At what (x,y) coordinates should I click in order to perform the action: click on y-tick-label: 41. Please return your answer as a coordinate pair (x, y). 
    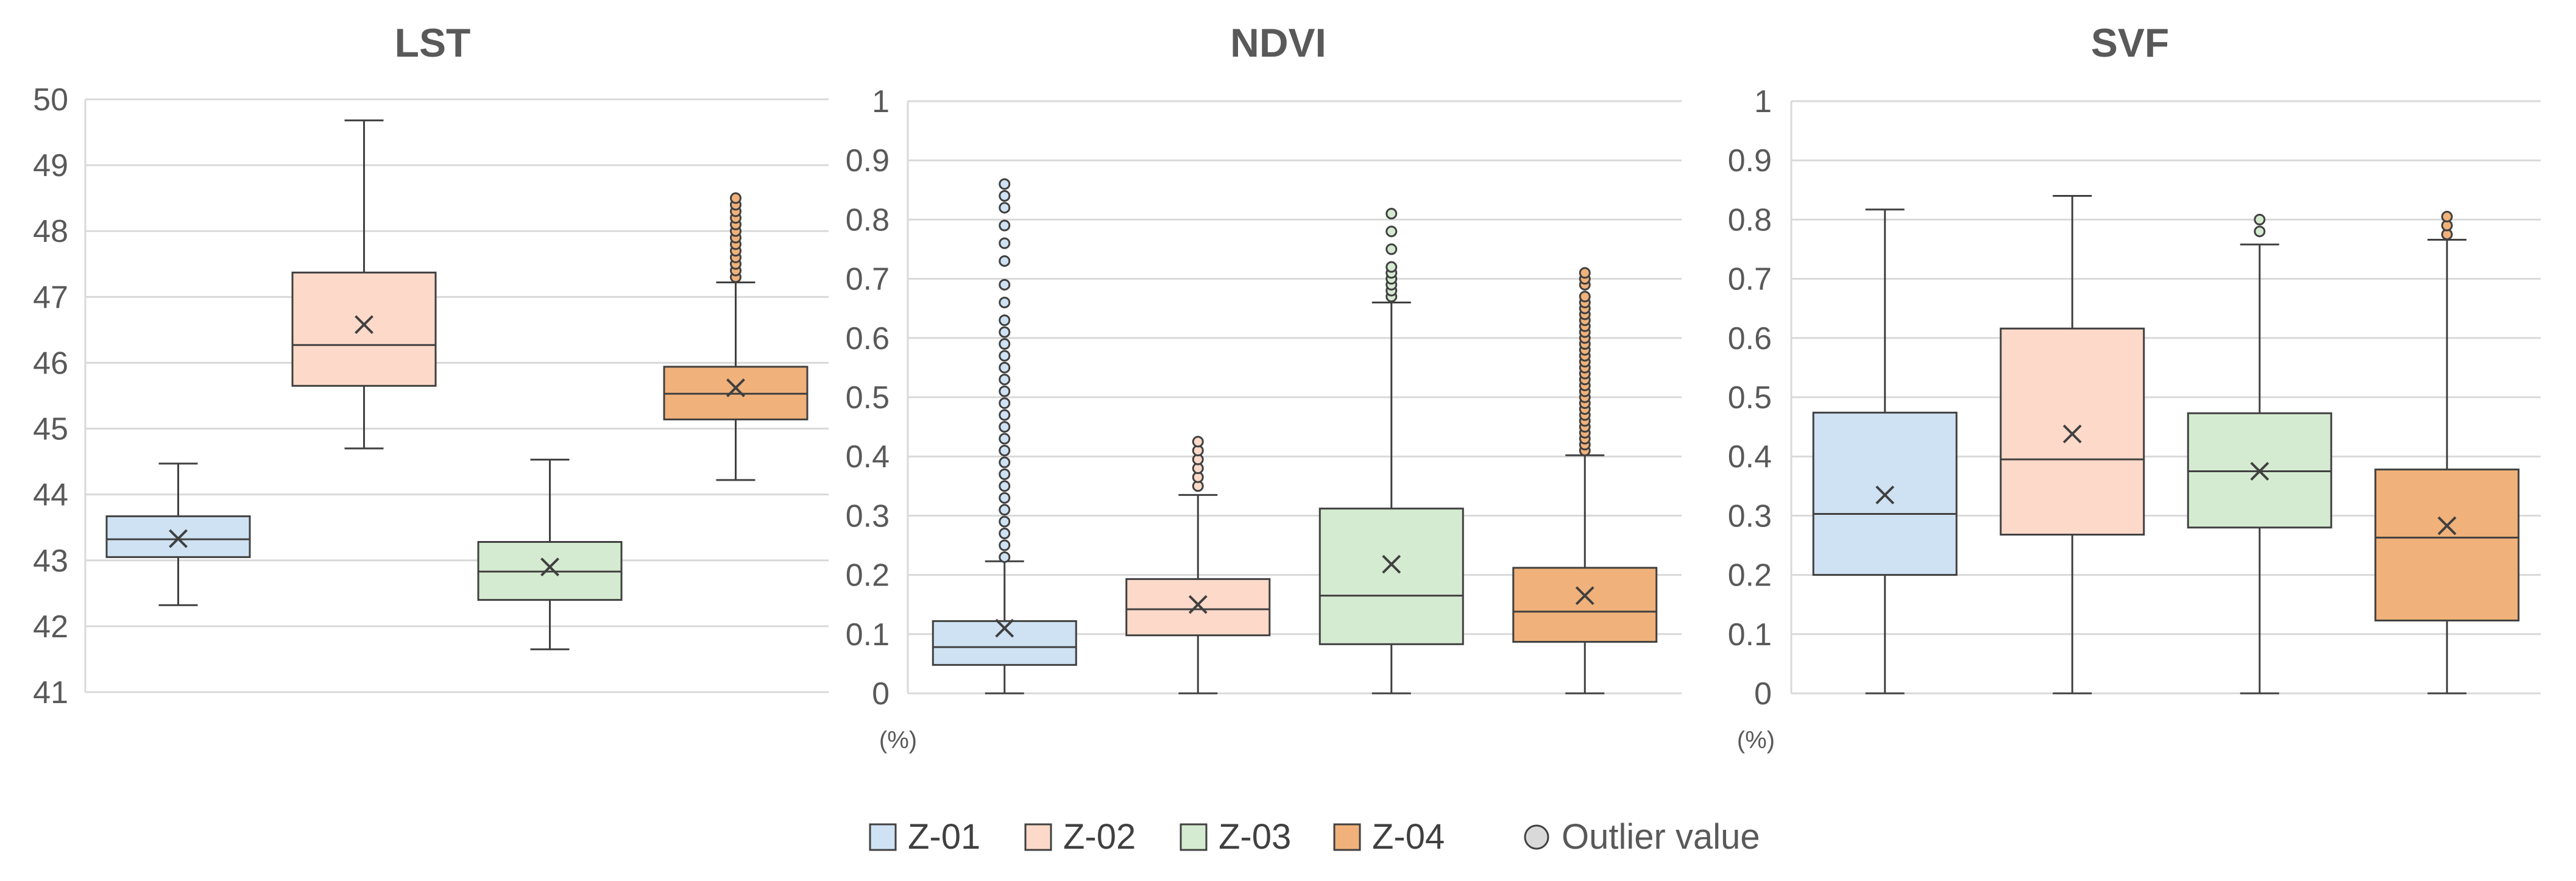
    Looking at the image, I should click on (50, 692).